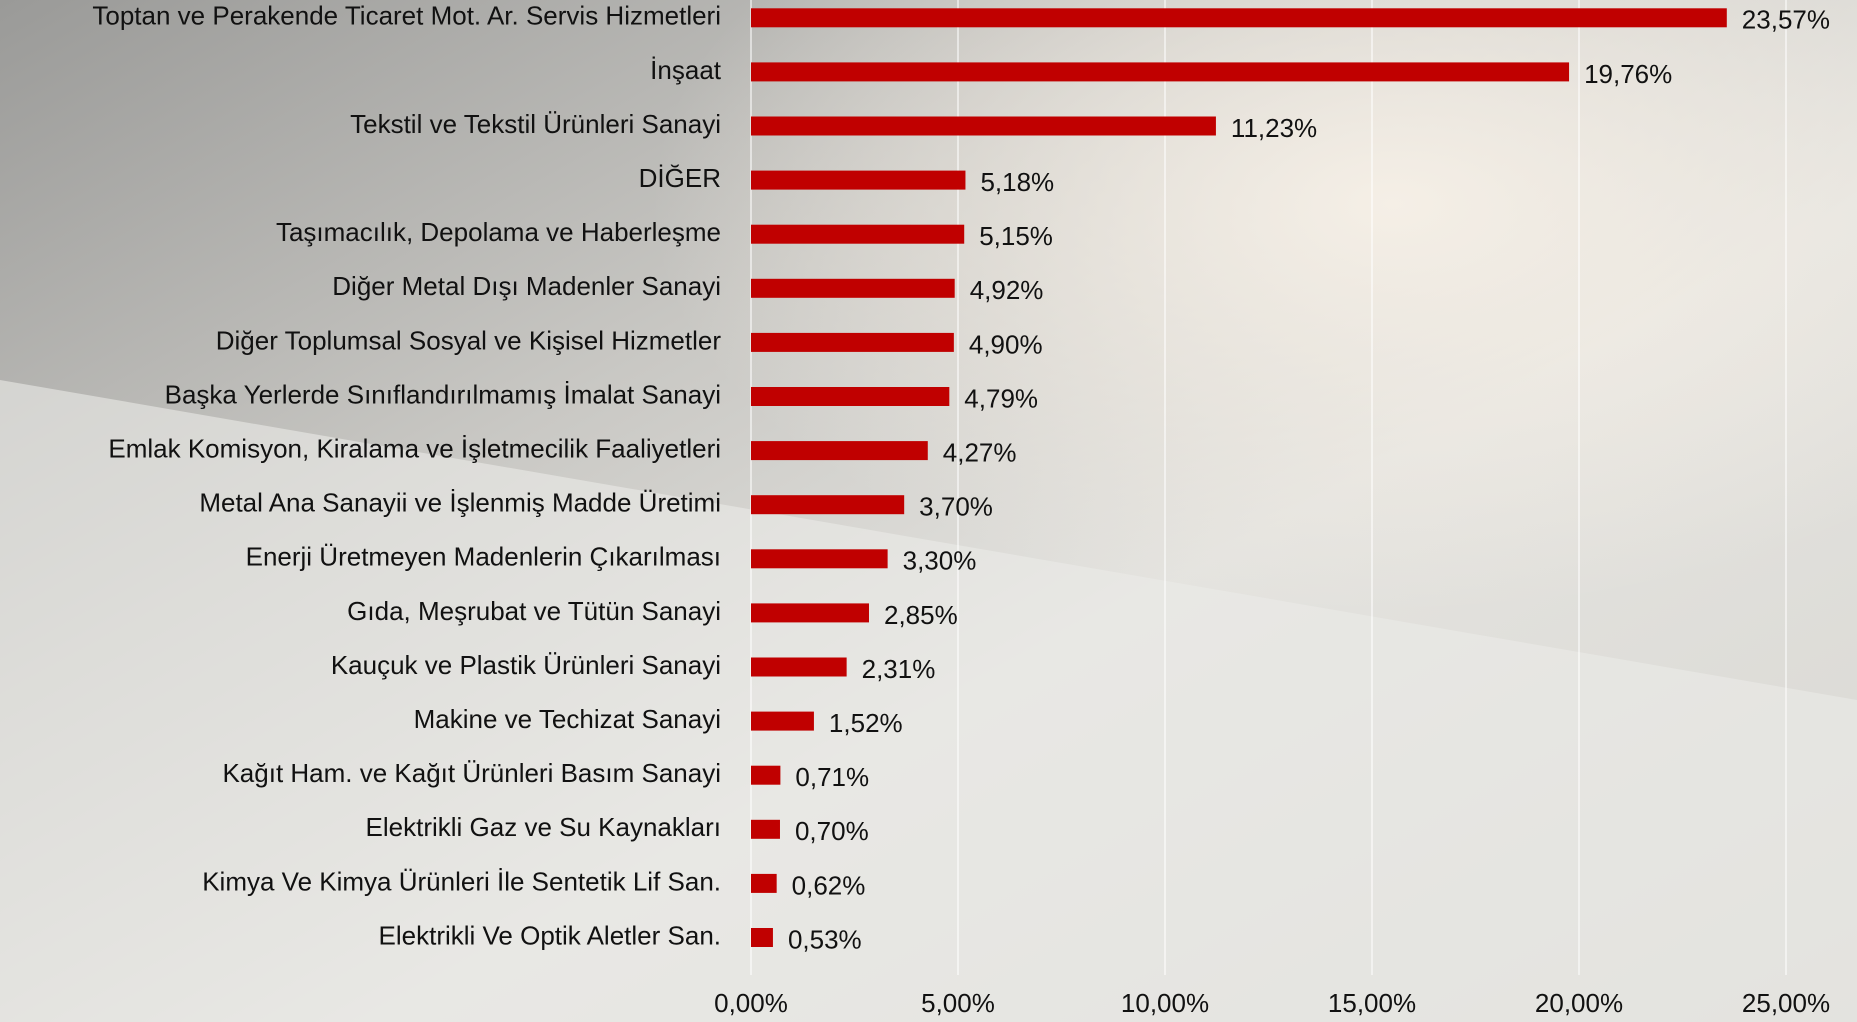  I want to click on data-label: 2,85%, so click(921, 615).